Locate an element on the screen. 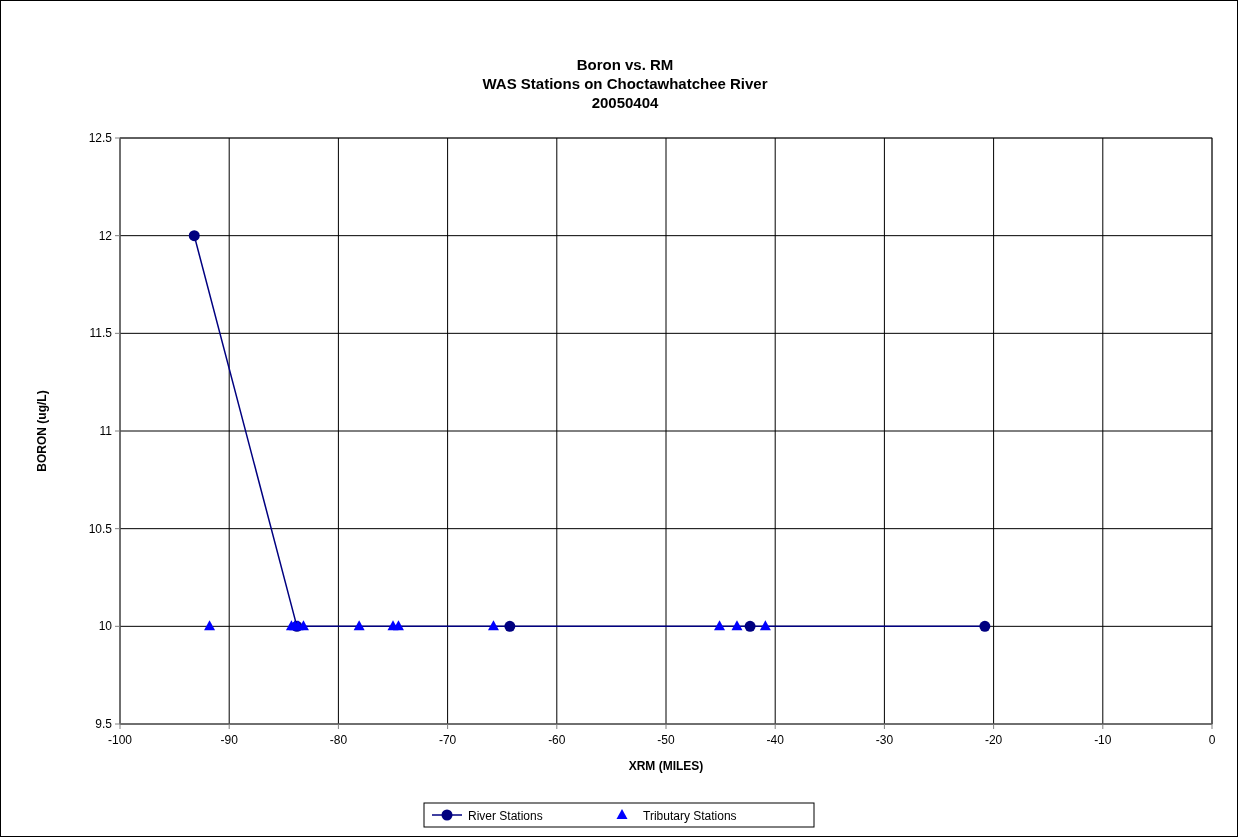 This screenshot has width=1238, height=837. legend-label: Tributary Stations is located at coordinates (690, 816).